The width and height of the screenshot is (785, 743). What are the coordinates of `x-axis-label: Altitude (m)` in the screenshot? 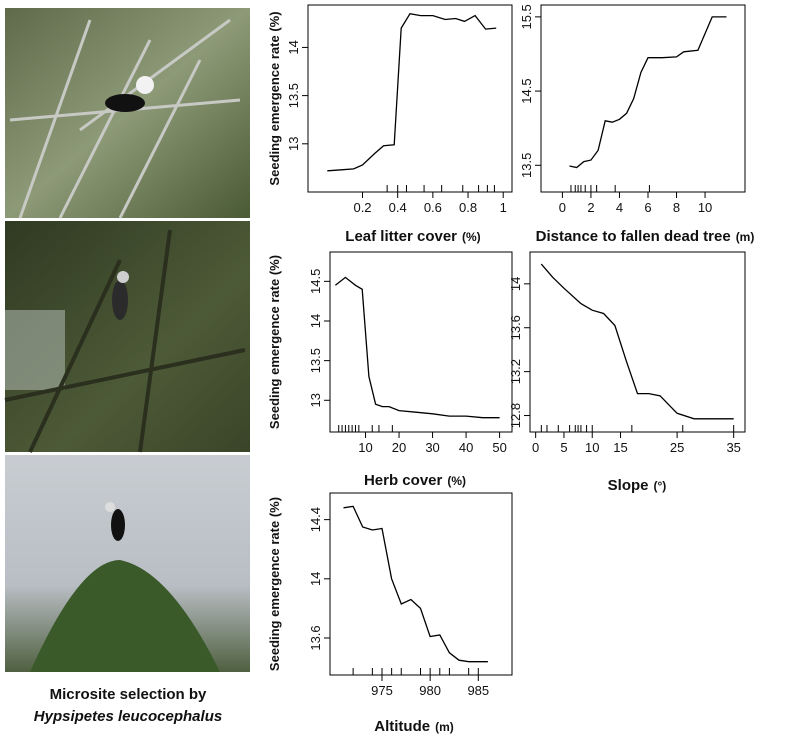 It's located at (414, 726).